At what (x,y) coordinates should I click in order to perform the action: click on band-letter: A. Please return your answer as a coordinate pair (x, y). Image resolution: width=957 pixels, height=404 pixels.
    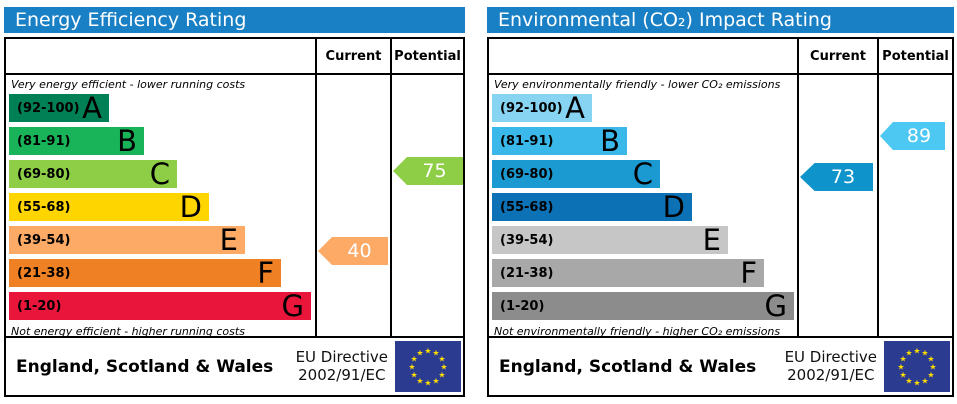
    Looking at the image, I should click on (575, 108).